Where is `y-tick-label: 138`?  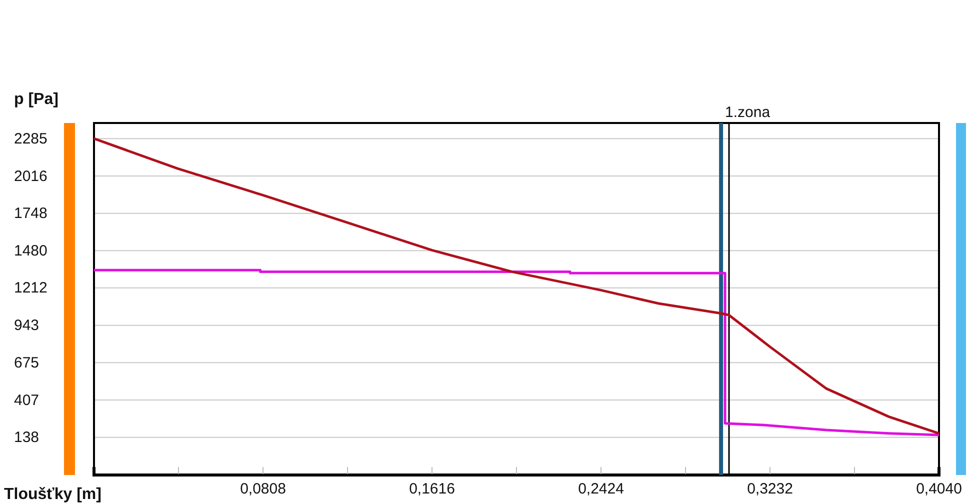 y-tick-label: 138 is located at coordinates (27, 437).